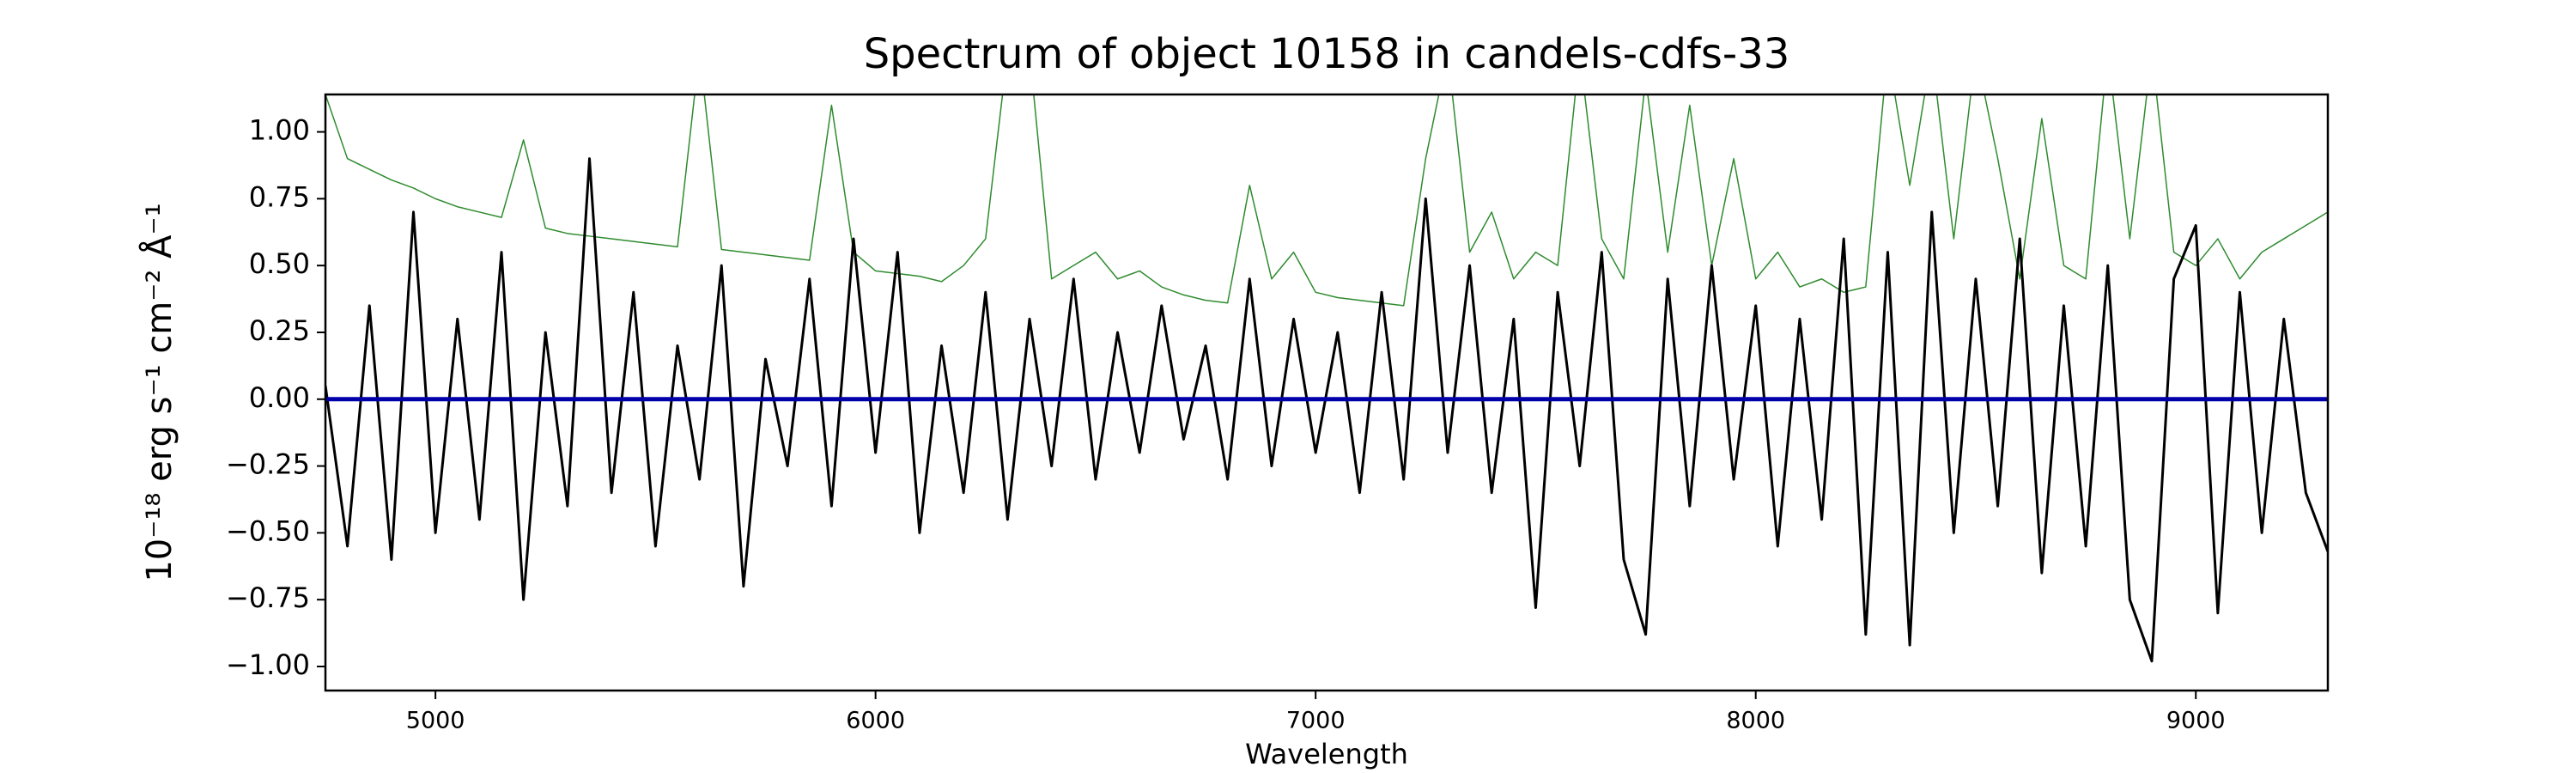  Describe the element at coordinates (280, 130) in the screenshot. I see `y-tick-label: 1.00` at that location.